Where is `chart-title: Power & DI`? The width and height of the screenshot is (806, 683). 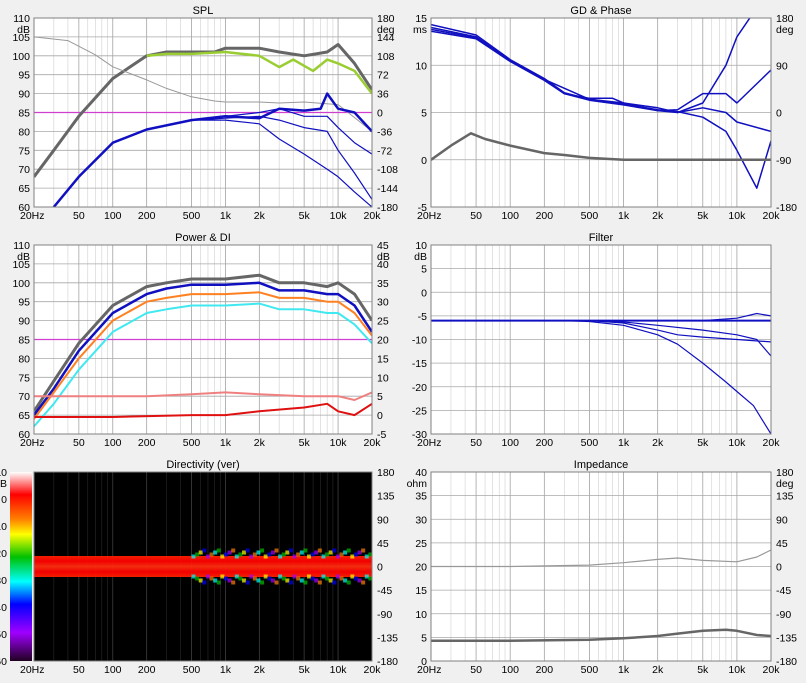
chart-title: Power & DI is located at coordinates (203, 238).